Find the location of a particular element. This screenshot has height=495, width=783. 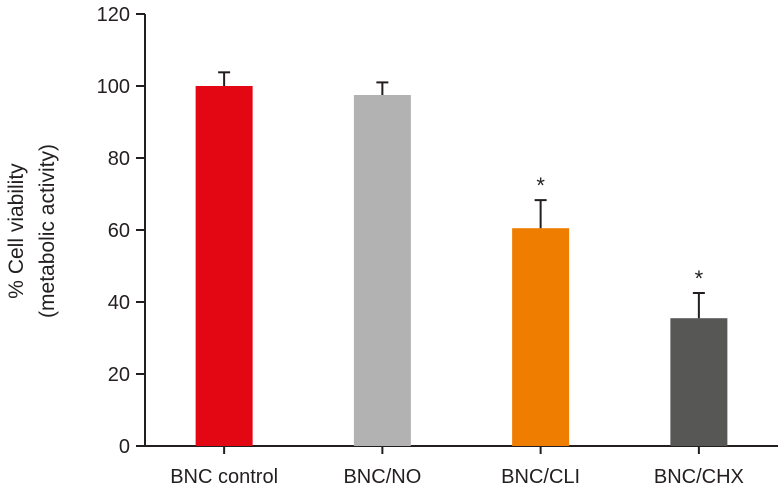

y-axis: 0 20 40 60 80 100 120 is located at coordinates (121, 231).